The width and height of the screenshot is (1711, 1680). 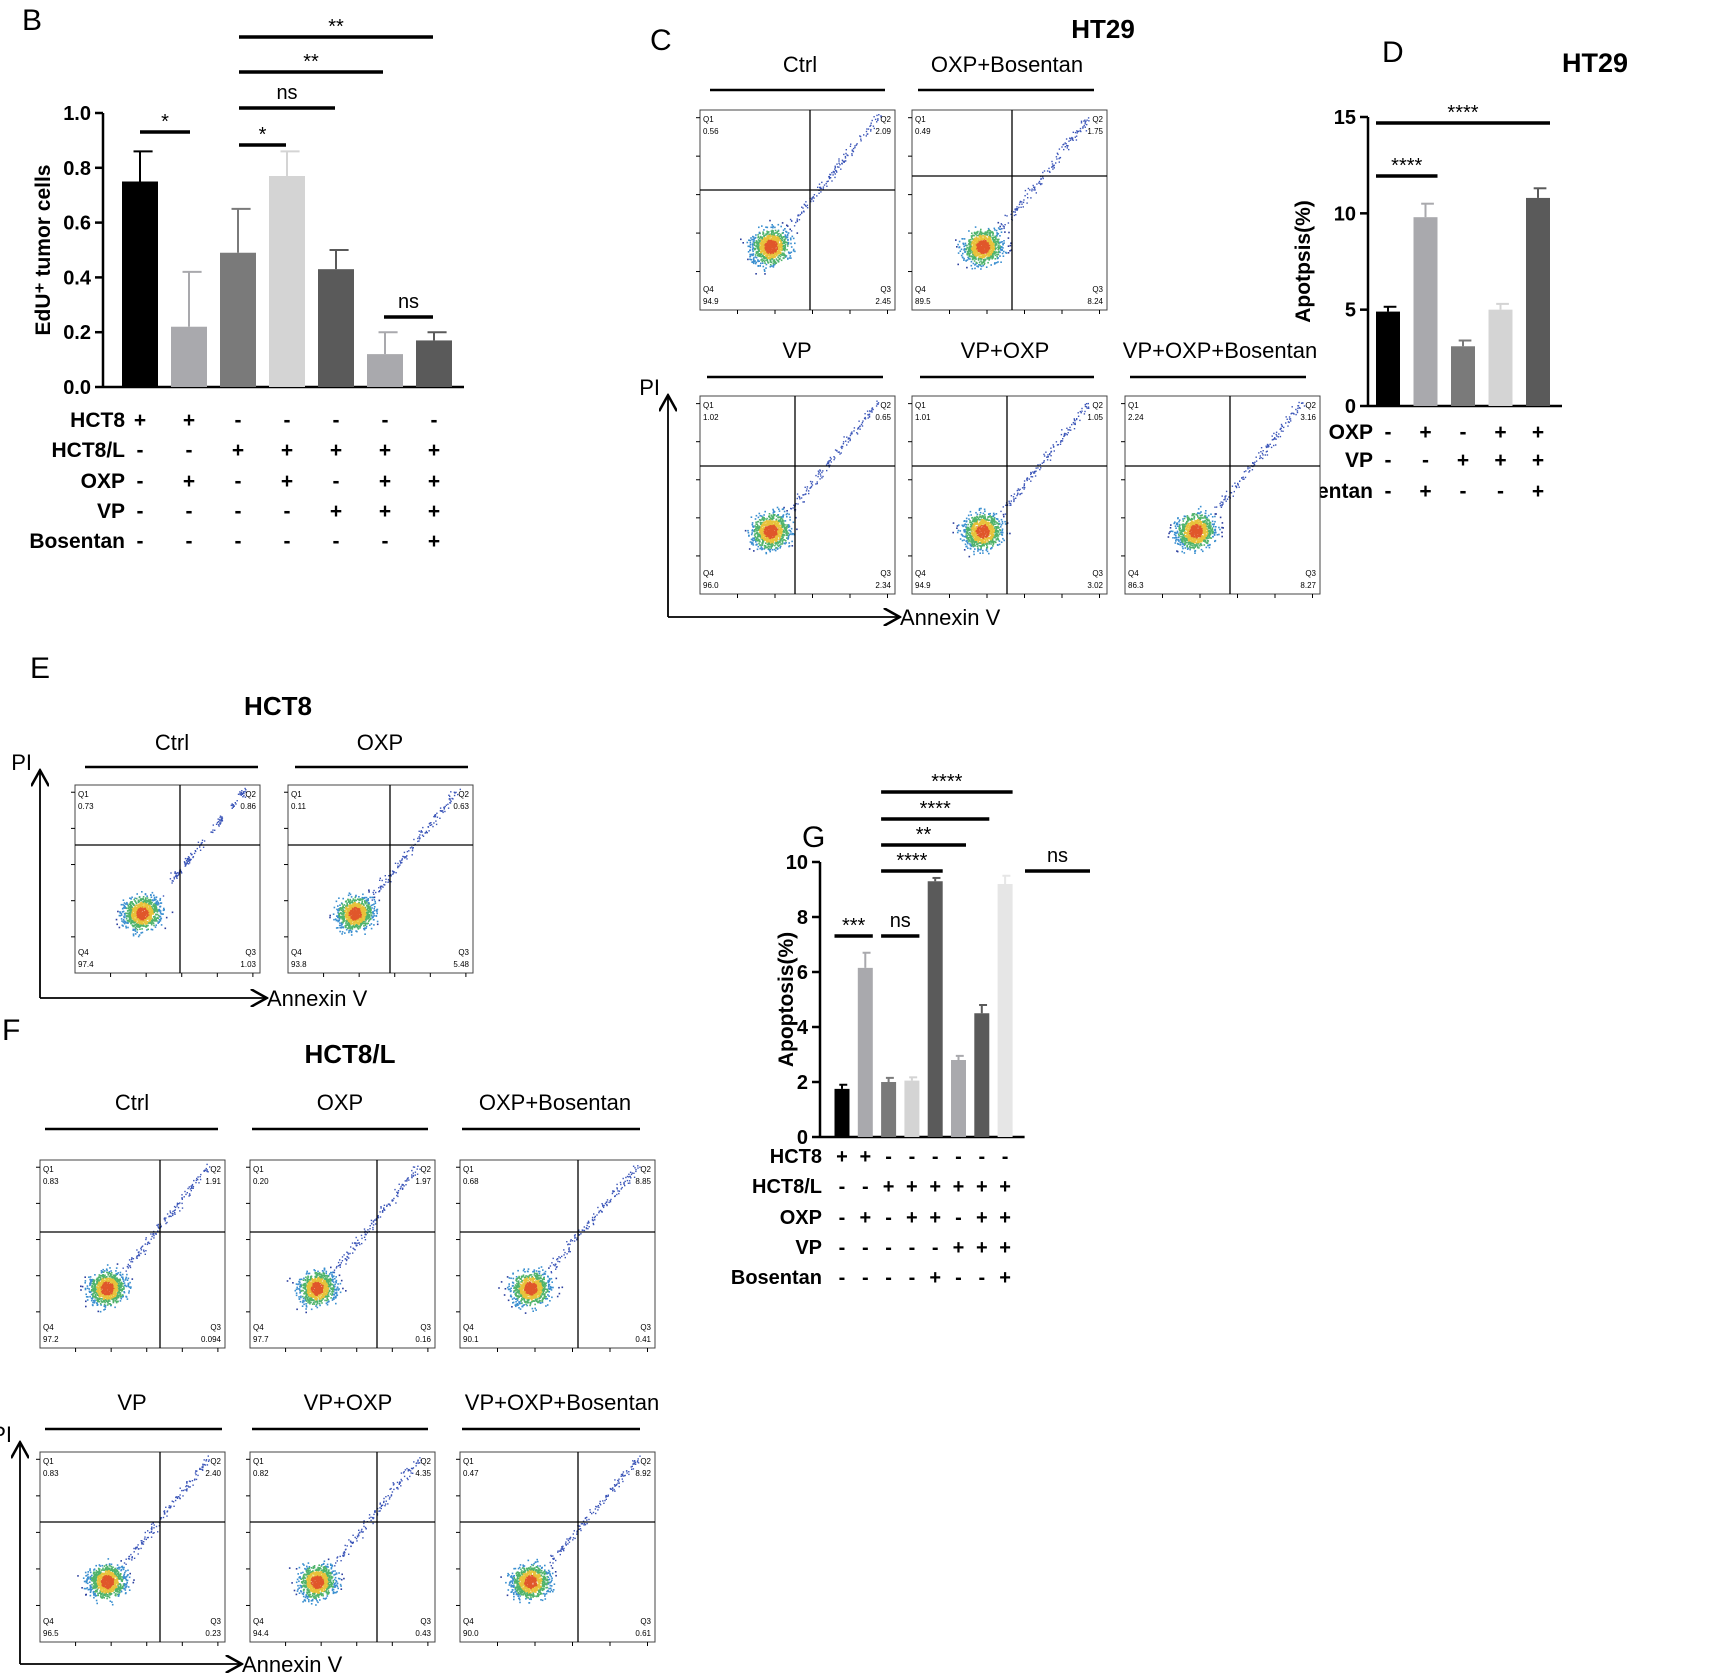 I want to click on y-tick-label: 10, so click(x=1345, y=214).